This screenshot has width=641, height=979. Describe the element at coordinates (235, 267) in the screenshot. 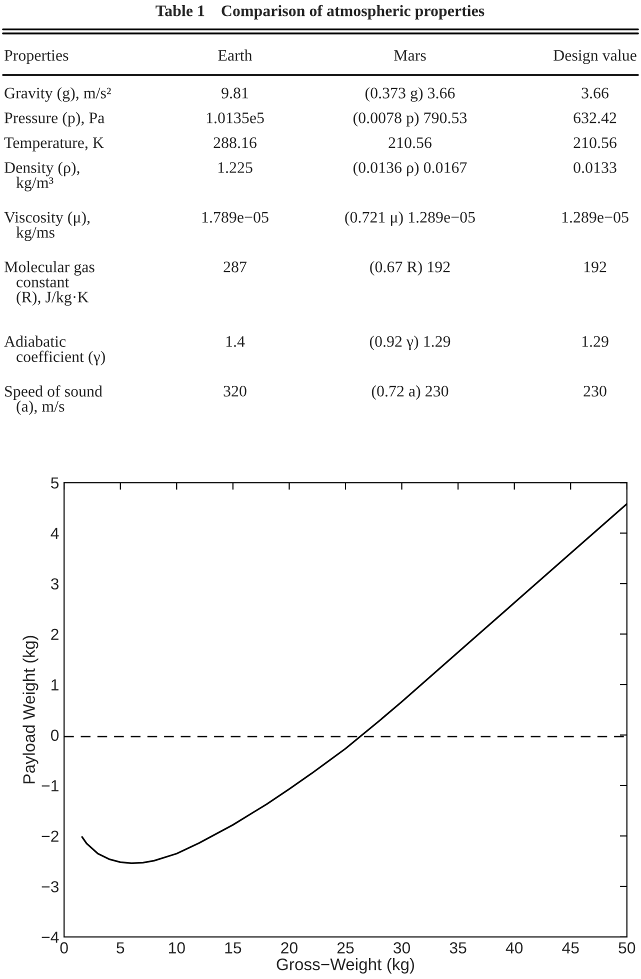

I see `text: 287` at that location.